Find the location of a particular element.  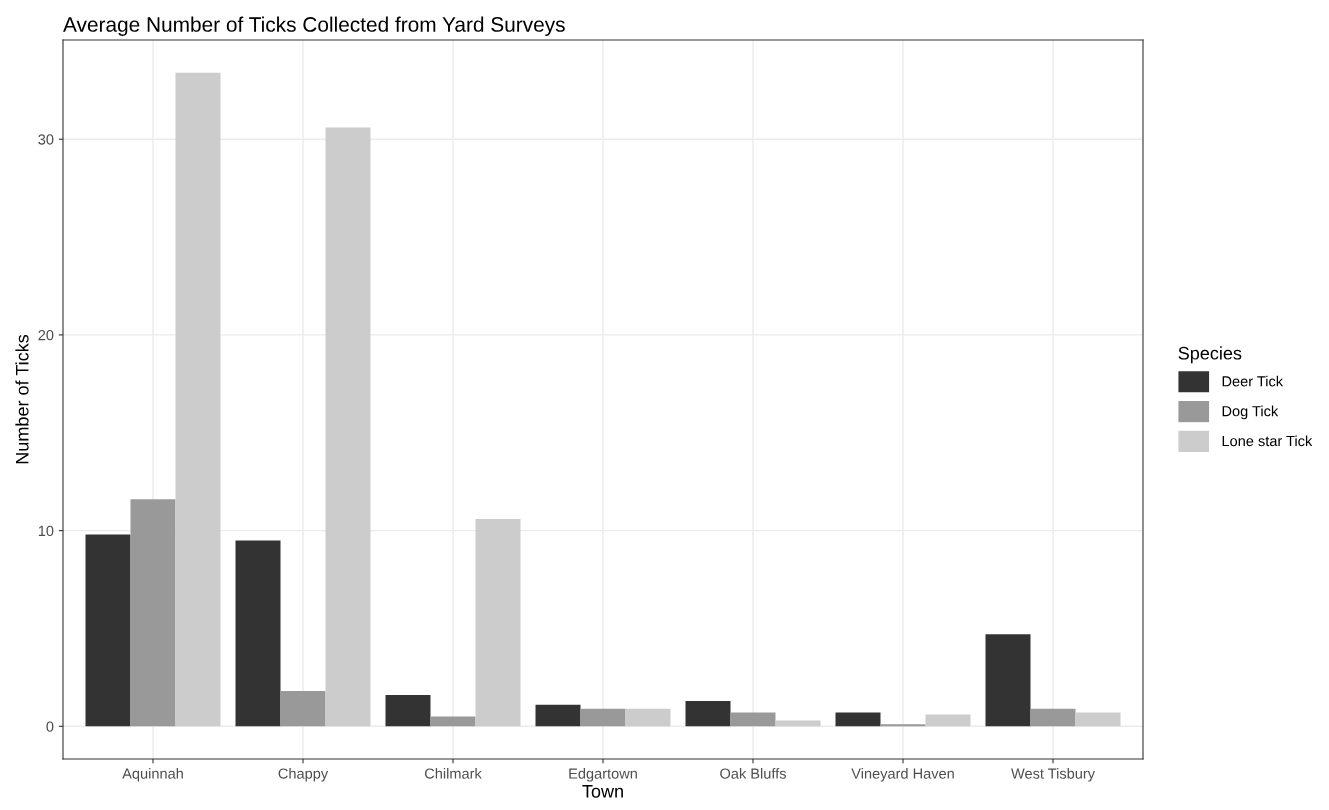

y-tick-label: 30 is located at coordinates (46, 139).